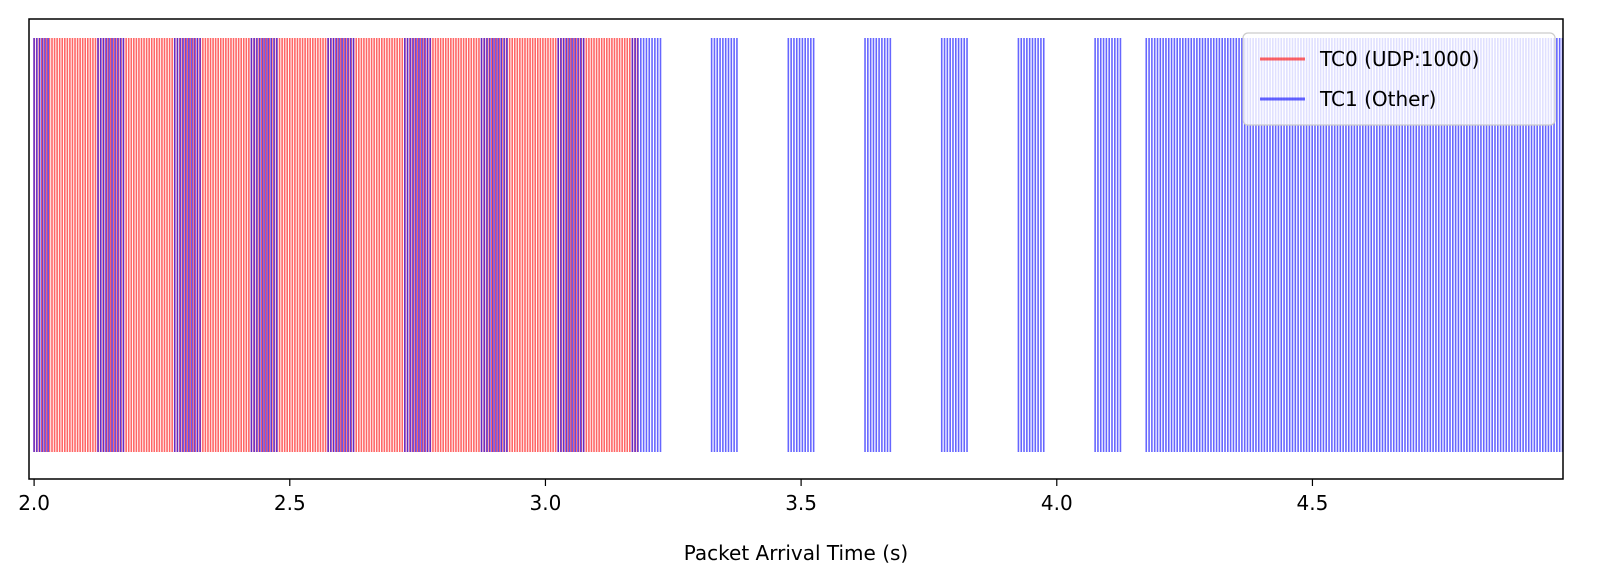 The height and width of the screenshot is (588, 1597). Describe the element at coordinates (1057, 503) in the screenshot. I see `x-tick-label: 4.0` at that location.